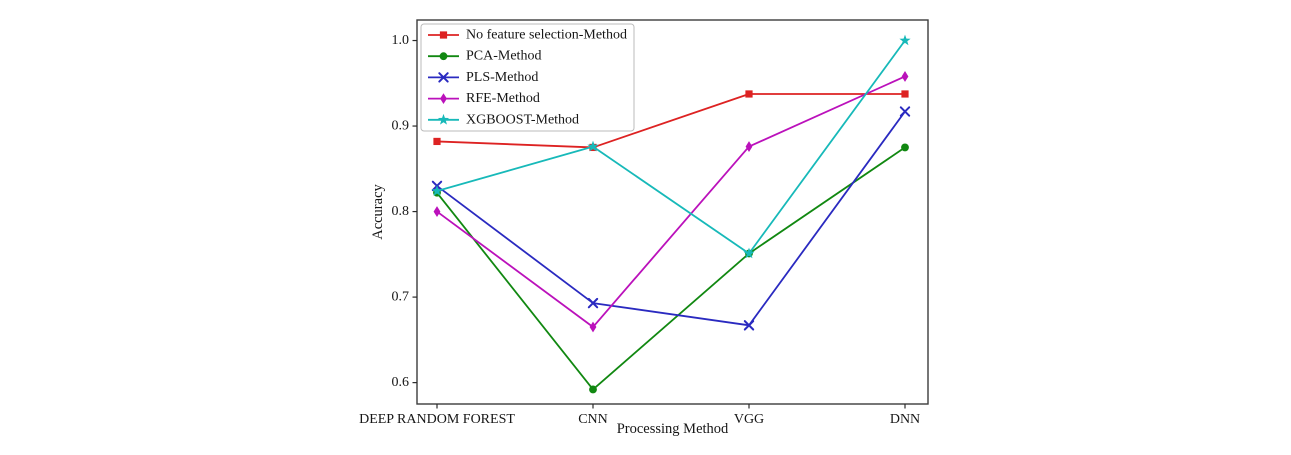 This screenshot has width=1291, height=455. Describe the element at coordinates (443, 119) in the screenshot. I see `legend-marker-star` at that location.